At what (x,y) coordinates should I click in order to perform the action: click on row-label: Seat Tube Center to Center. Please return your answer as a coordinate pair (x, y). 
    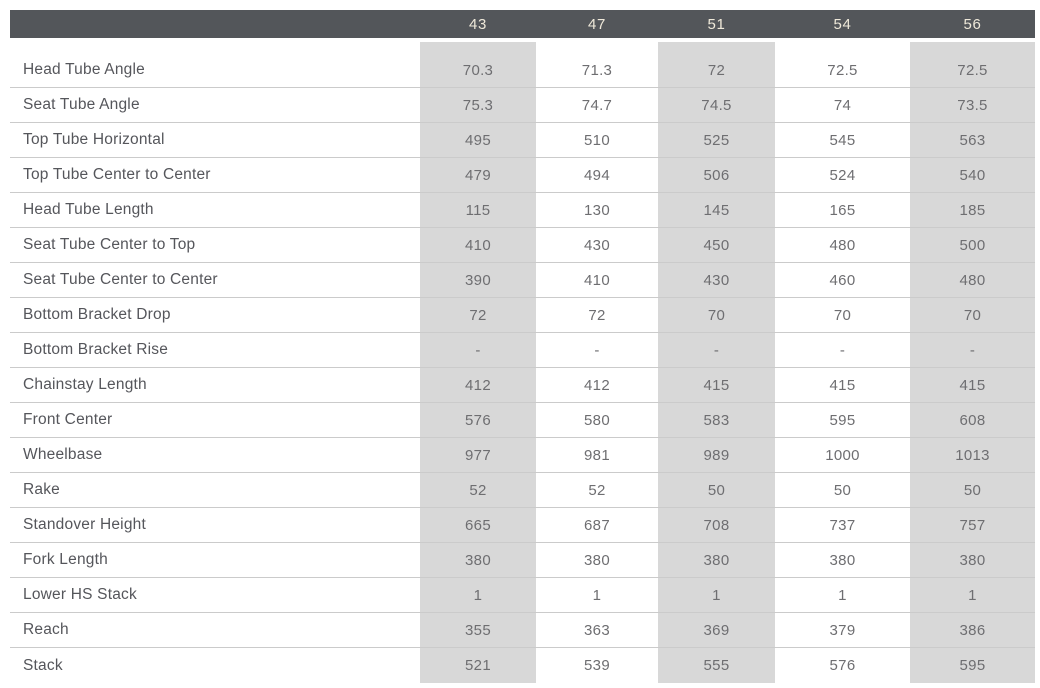
    Looking at the image, I should click on (120, 279).